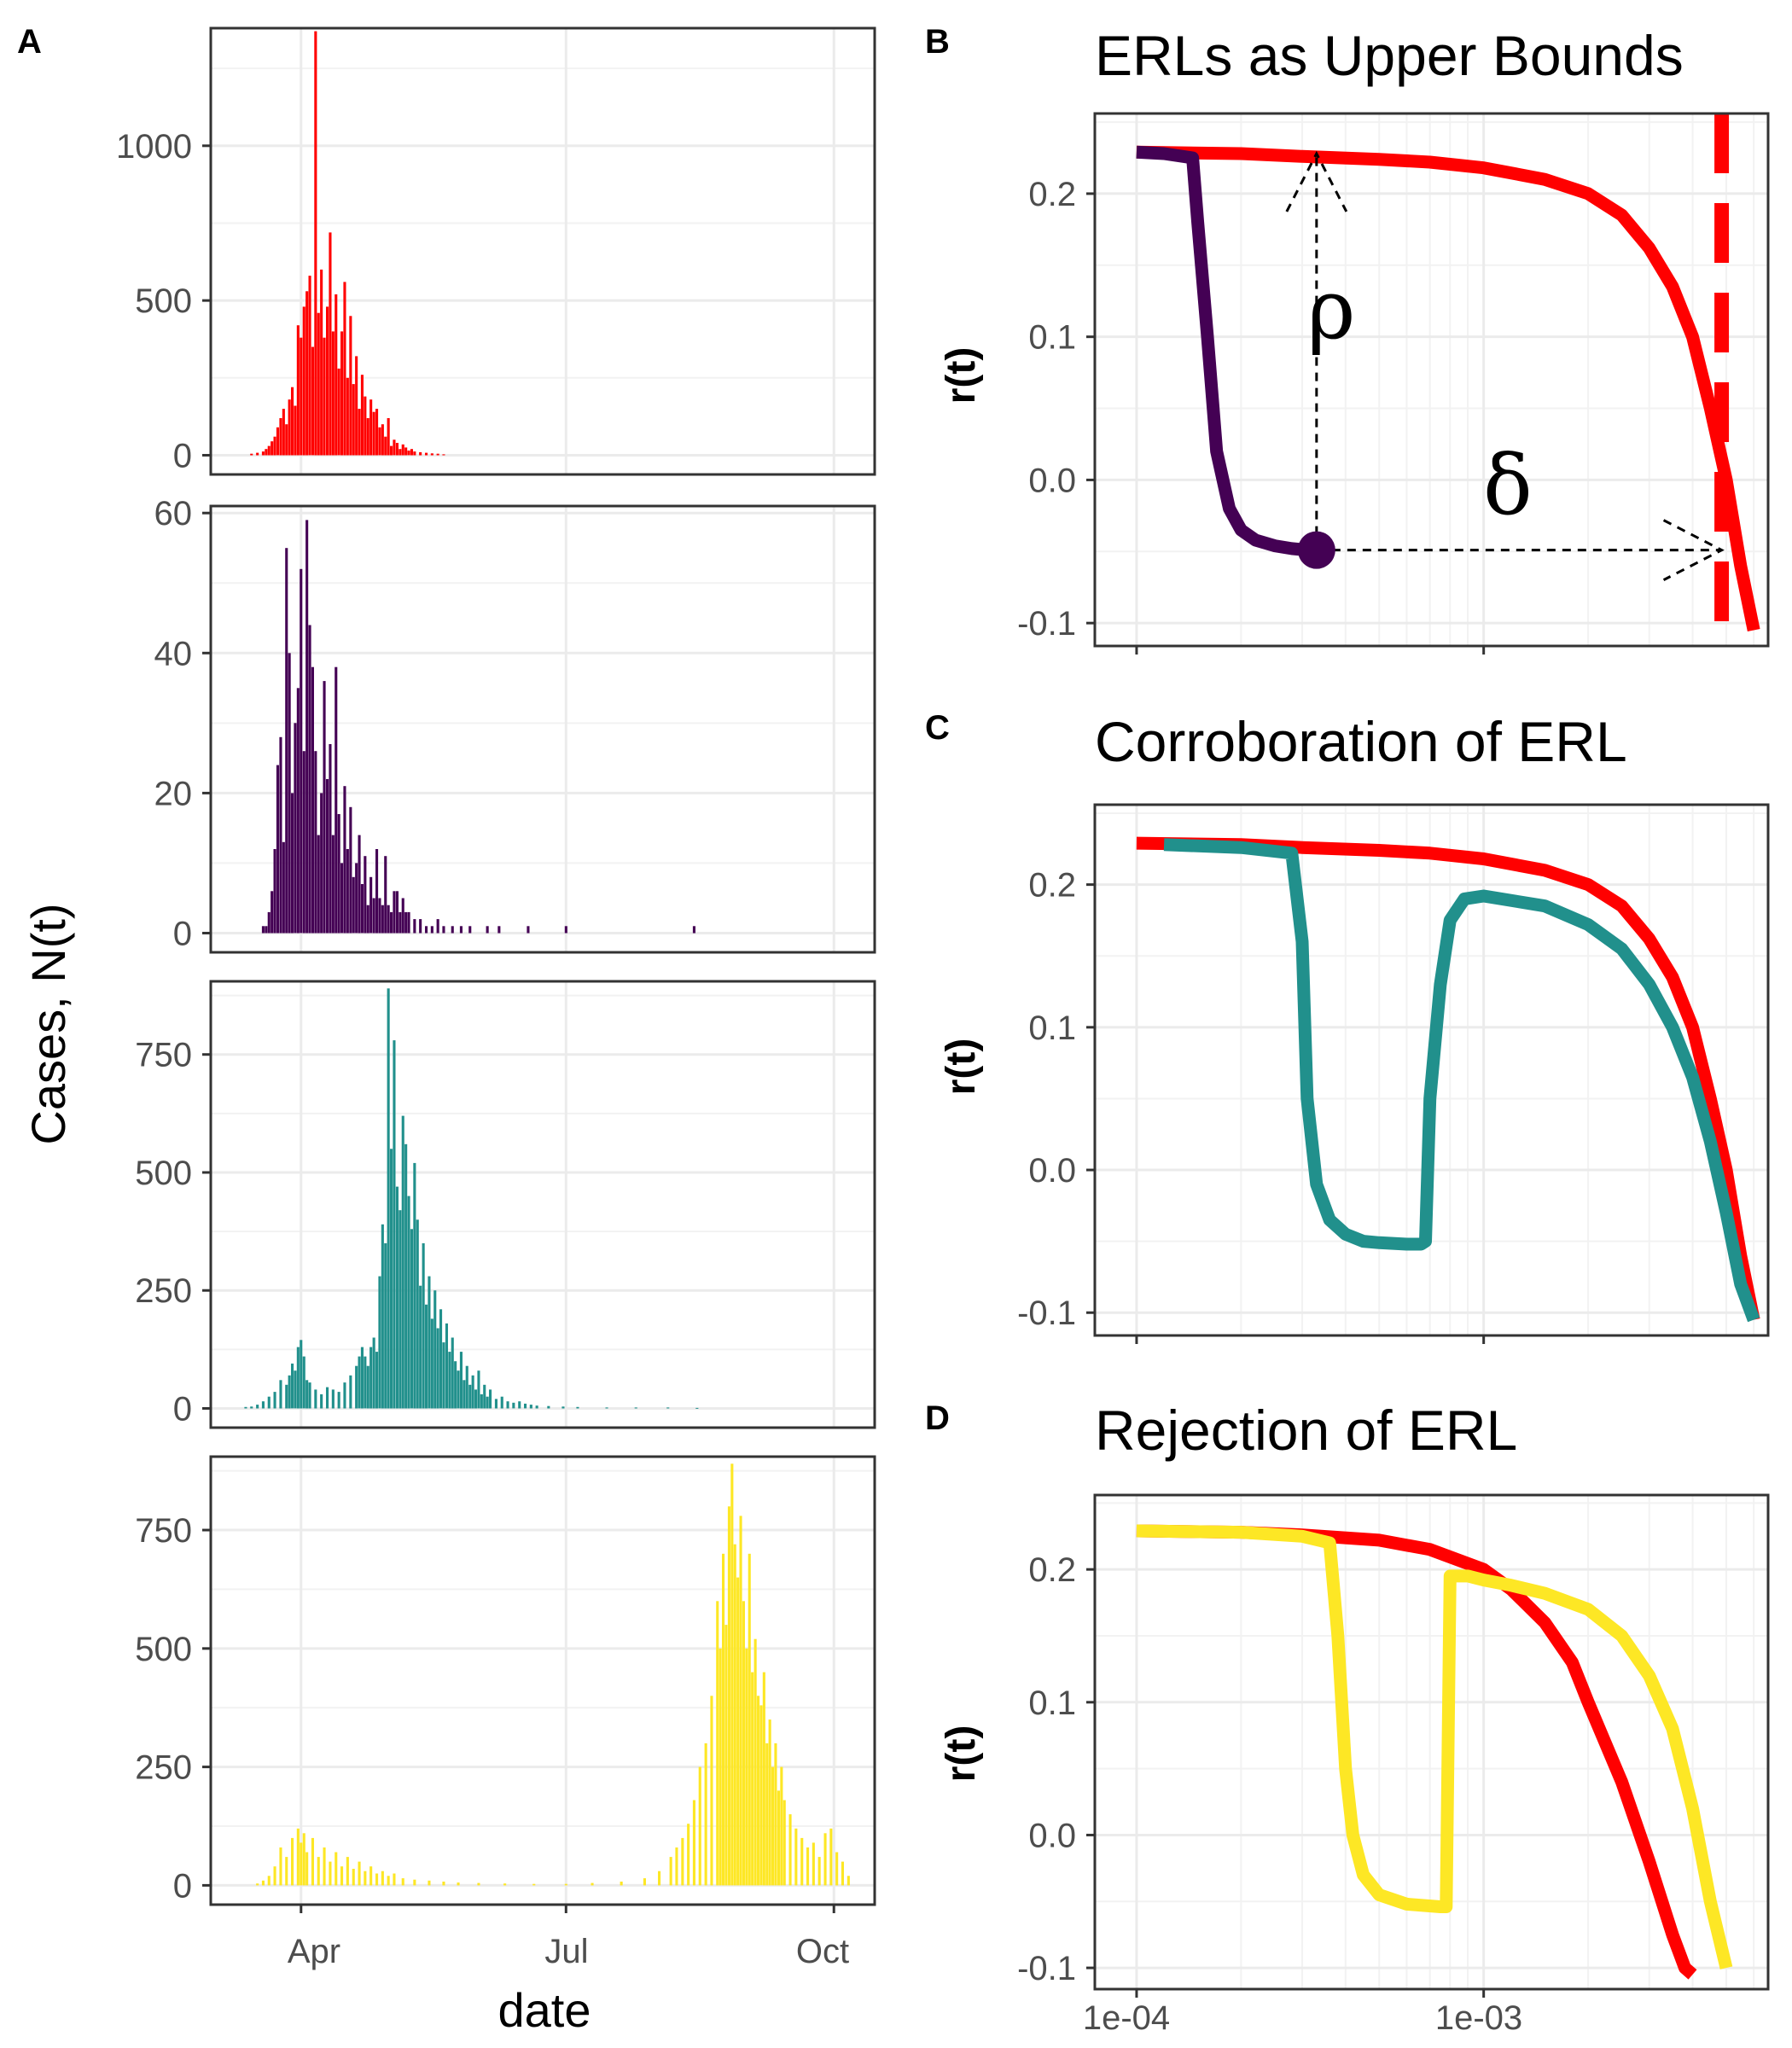 The height and width of the screenshot is (2048, 1792). What do you see at coordinates (173, 513) in the screenshot?
I see `y-tick-label: 60` at bounding box center [173, 513].